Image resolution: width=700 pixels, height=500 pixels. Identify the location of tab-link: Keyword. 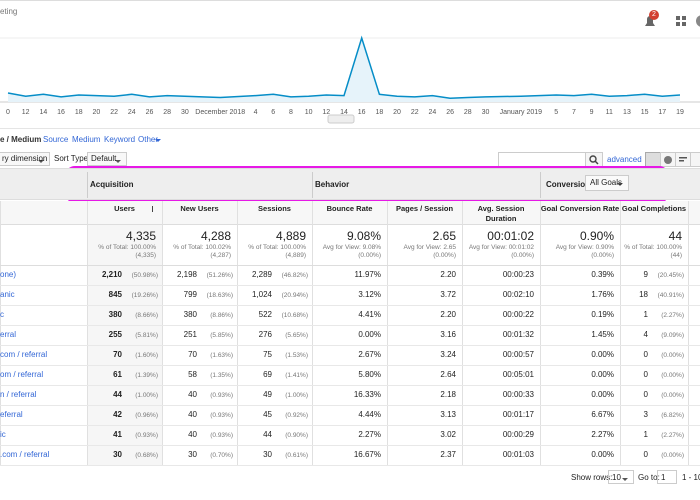
(120, 139).